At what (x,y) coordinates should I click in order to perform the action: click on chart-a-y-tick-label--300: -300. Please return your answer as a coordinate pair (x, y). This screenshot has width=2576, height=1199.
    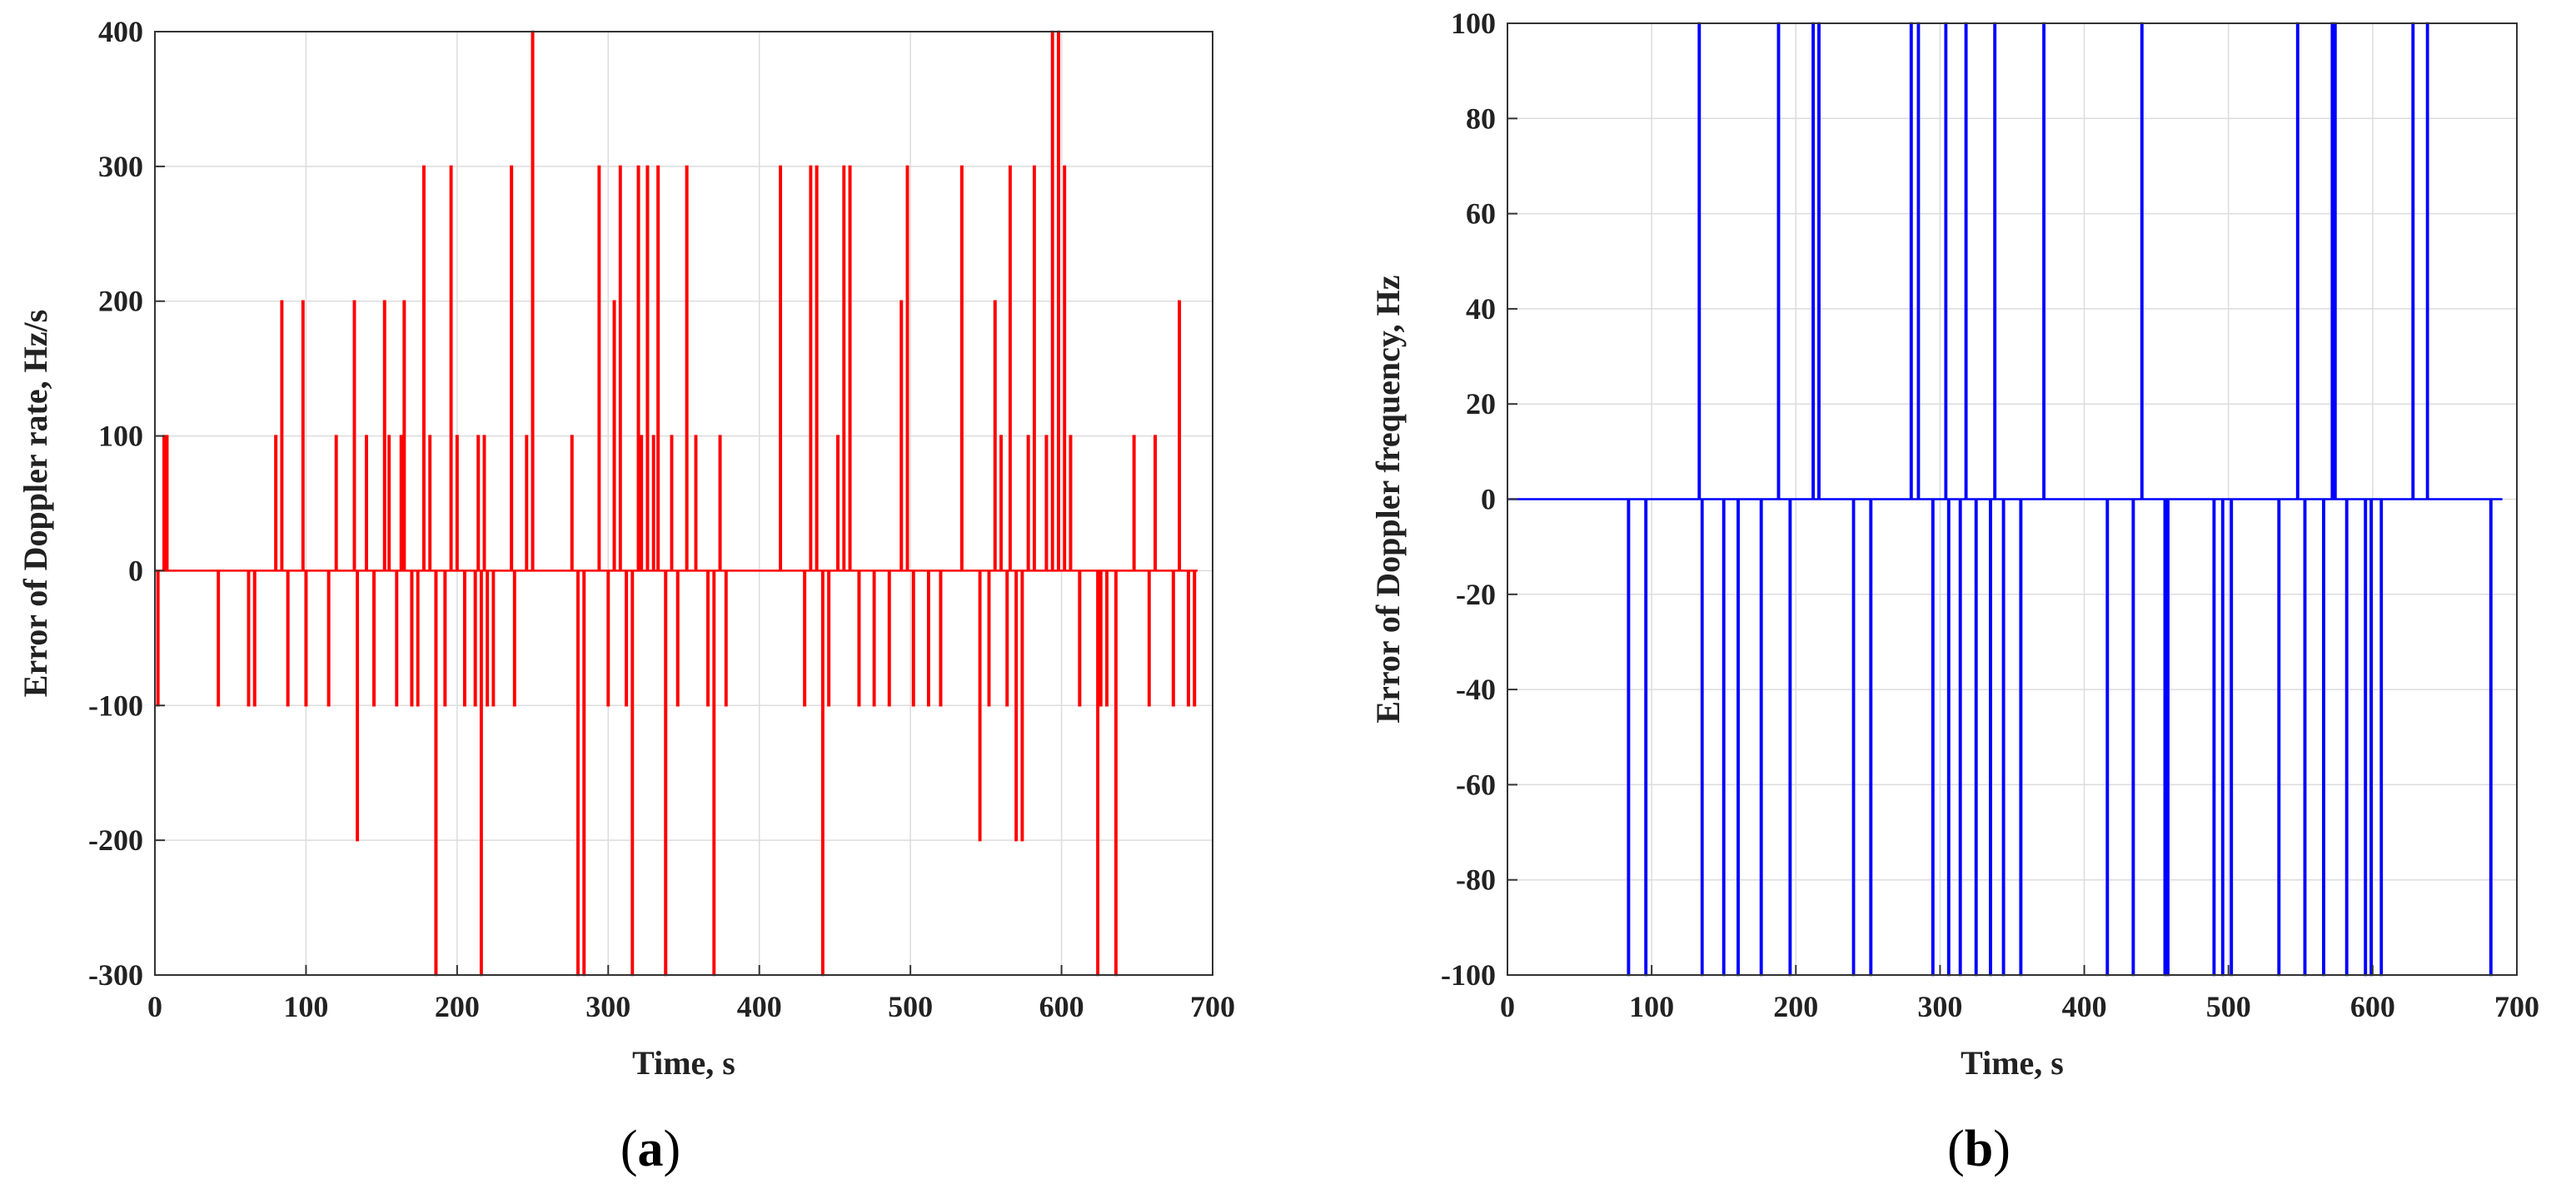
    Looking at the image, I should click on (115, 975).